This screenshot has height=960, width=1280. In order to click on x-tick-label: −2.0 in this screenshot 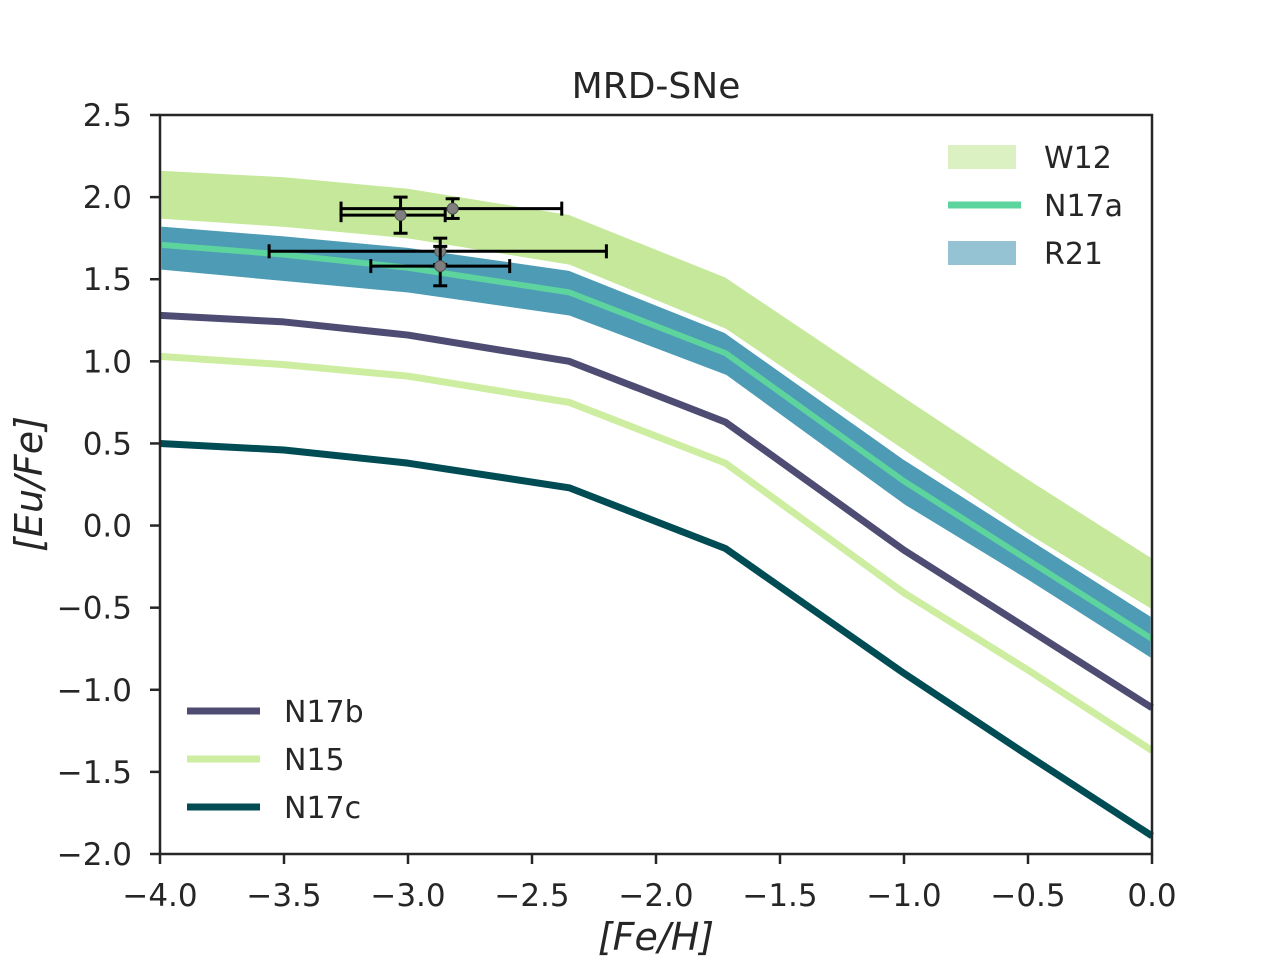, I will do `click(655, 896)`.